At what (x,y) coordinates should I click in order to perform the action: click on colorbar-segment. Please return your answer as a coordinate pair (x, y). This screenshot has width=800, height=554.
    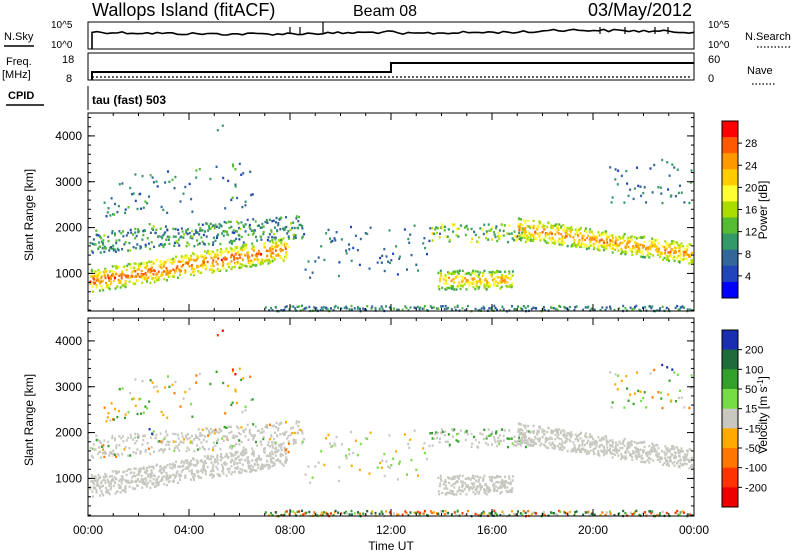
    Looking at the image, I should click on (730, 145).